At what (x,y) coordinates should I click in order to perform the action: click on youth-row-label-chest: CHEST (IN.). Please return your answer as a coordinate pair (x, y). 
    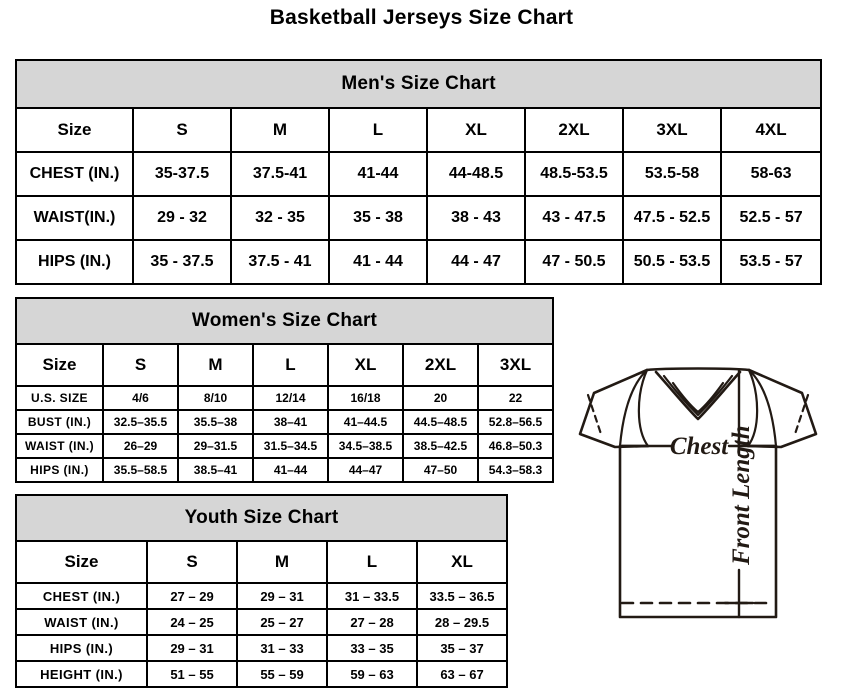
    Looking at the image, I should click on (81, 596).